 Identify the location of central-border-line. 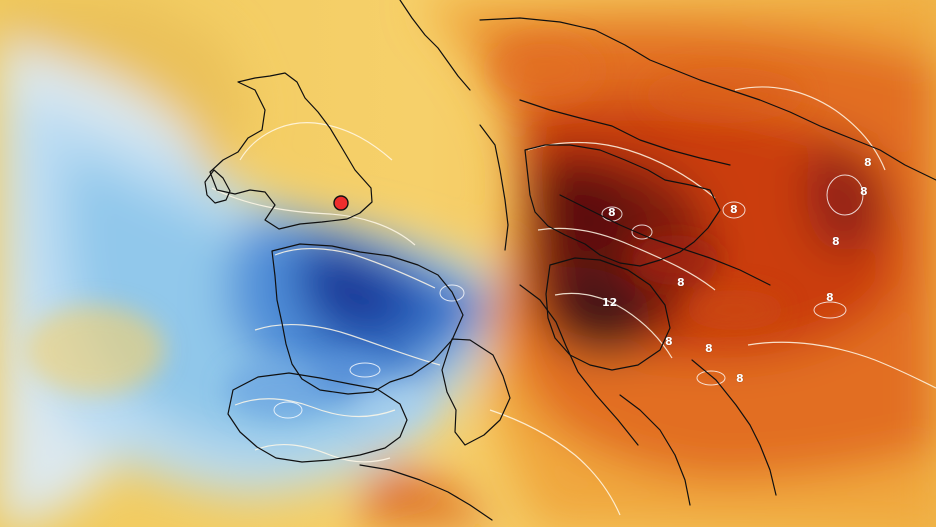
(625, 132).